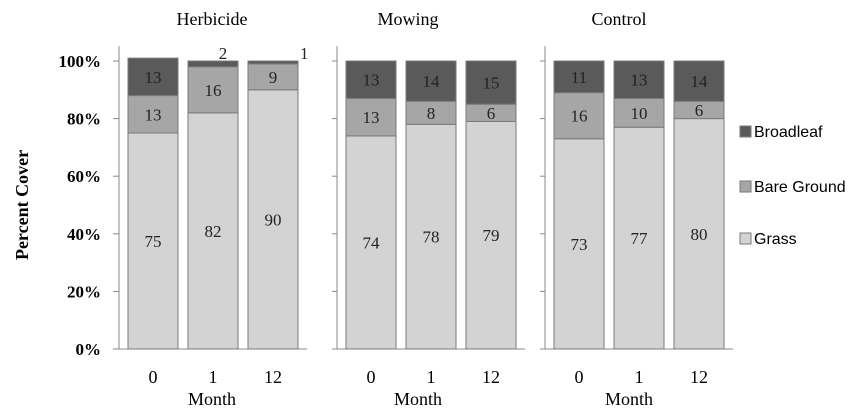 The image size is (864, 410). What do you see at coordinates (89, 349) in the screenshot?
I see `y-tick-label: 0%` at bounding box center [89, 349].